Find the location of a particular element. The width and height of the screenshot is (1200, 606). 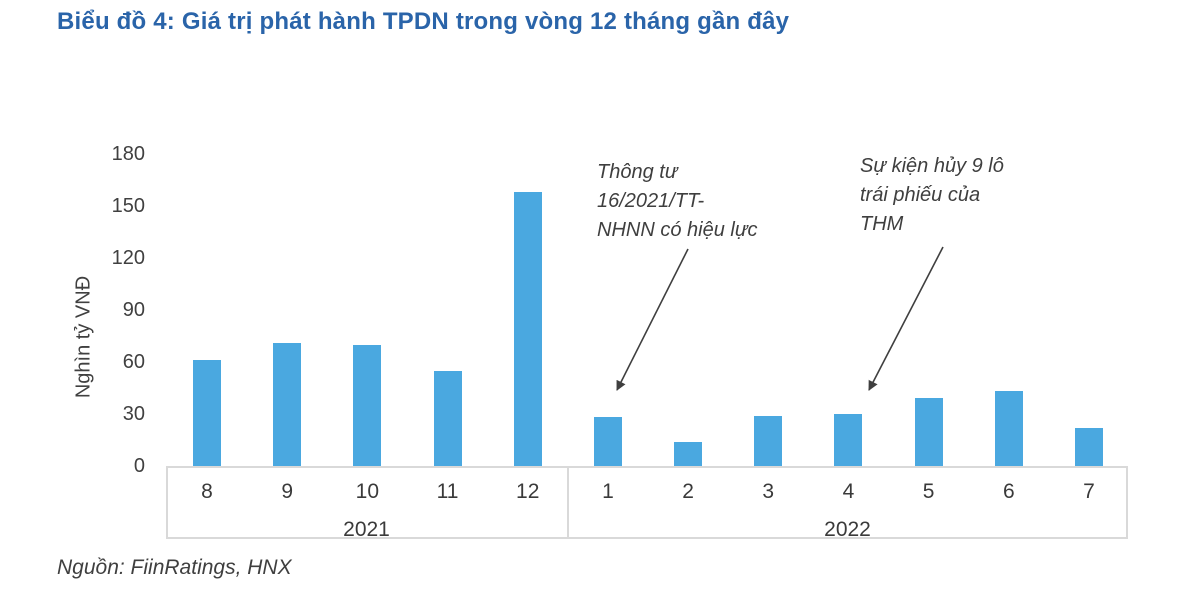

x-tick-month-4: 4 is located at coordinates (848, 491).